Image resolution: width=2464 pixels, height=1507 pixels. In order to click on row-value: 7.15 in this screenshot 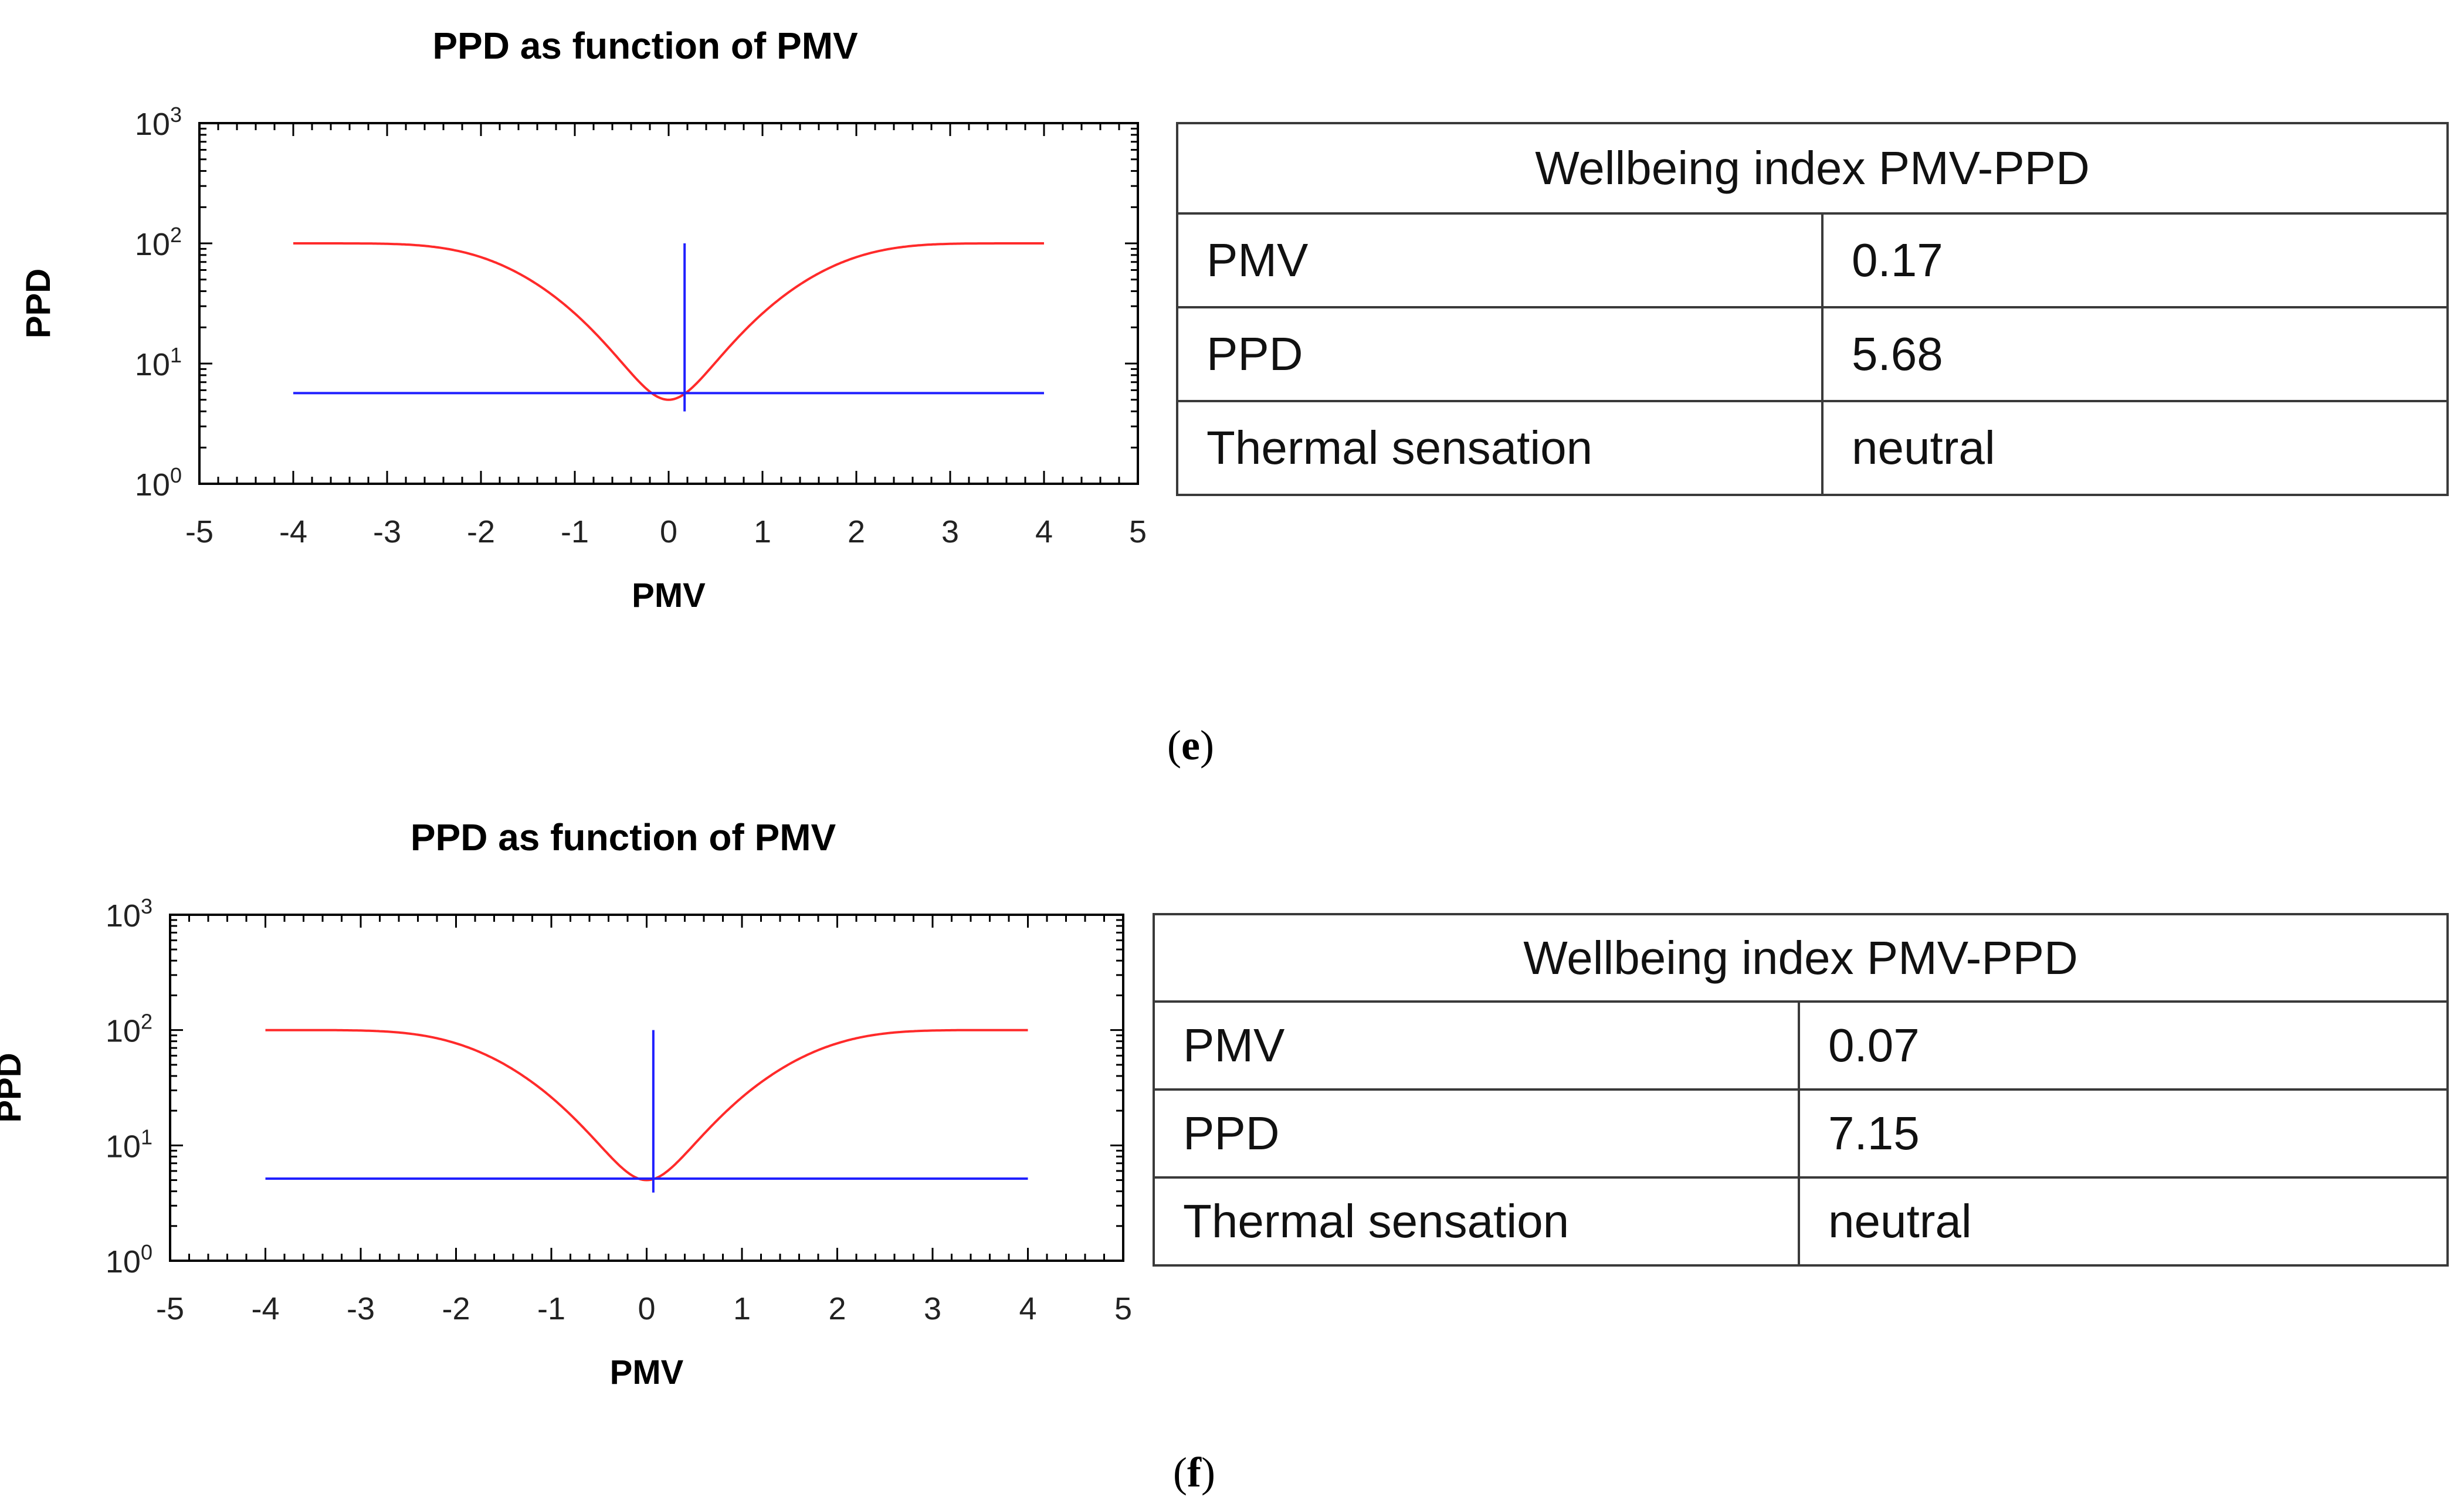, I will do `click(2123, 1133)`.